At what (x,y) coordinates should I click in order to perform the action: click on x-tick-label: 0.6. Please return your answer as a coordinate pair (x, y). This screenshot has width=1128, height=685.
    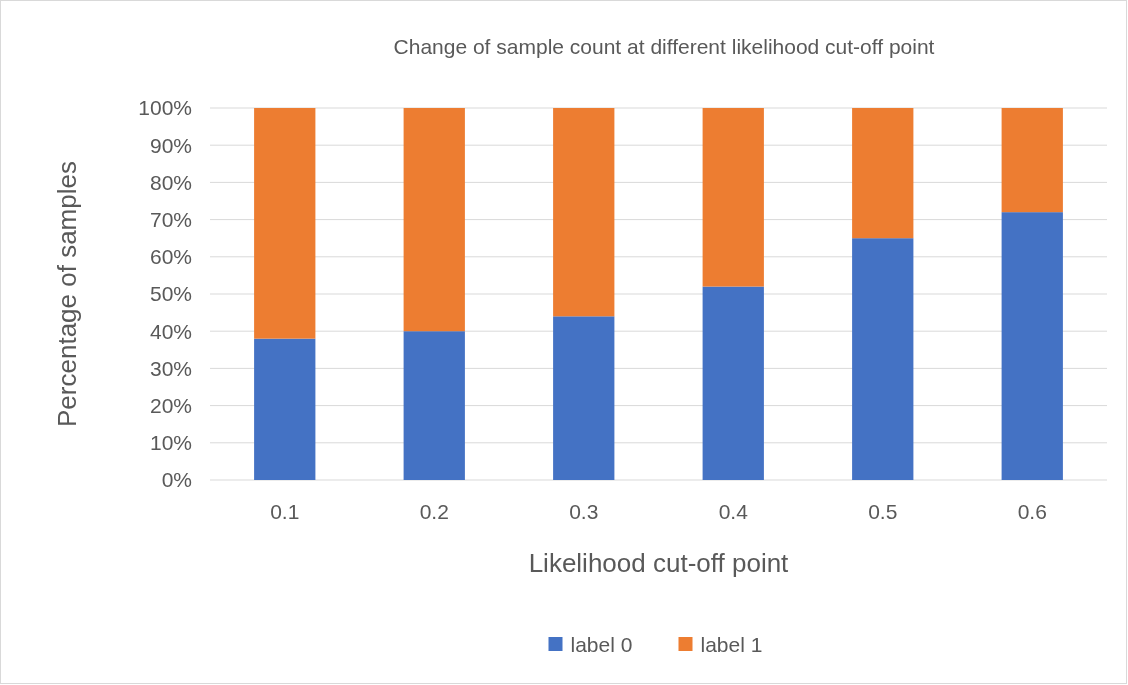
    Looking at the image, I should click on (1032, 511).